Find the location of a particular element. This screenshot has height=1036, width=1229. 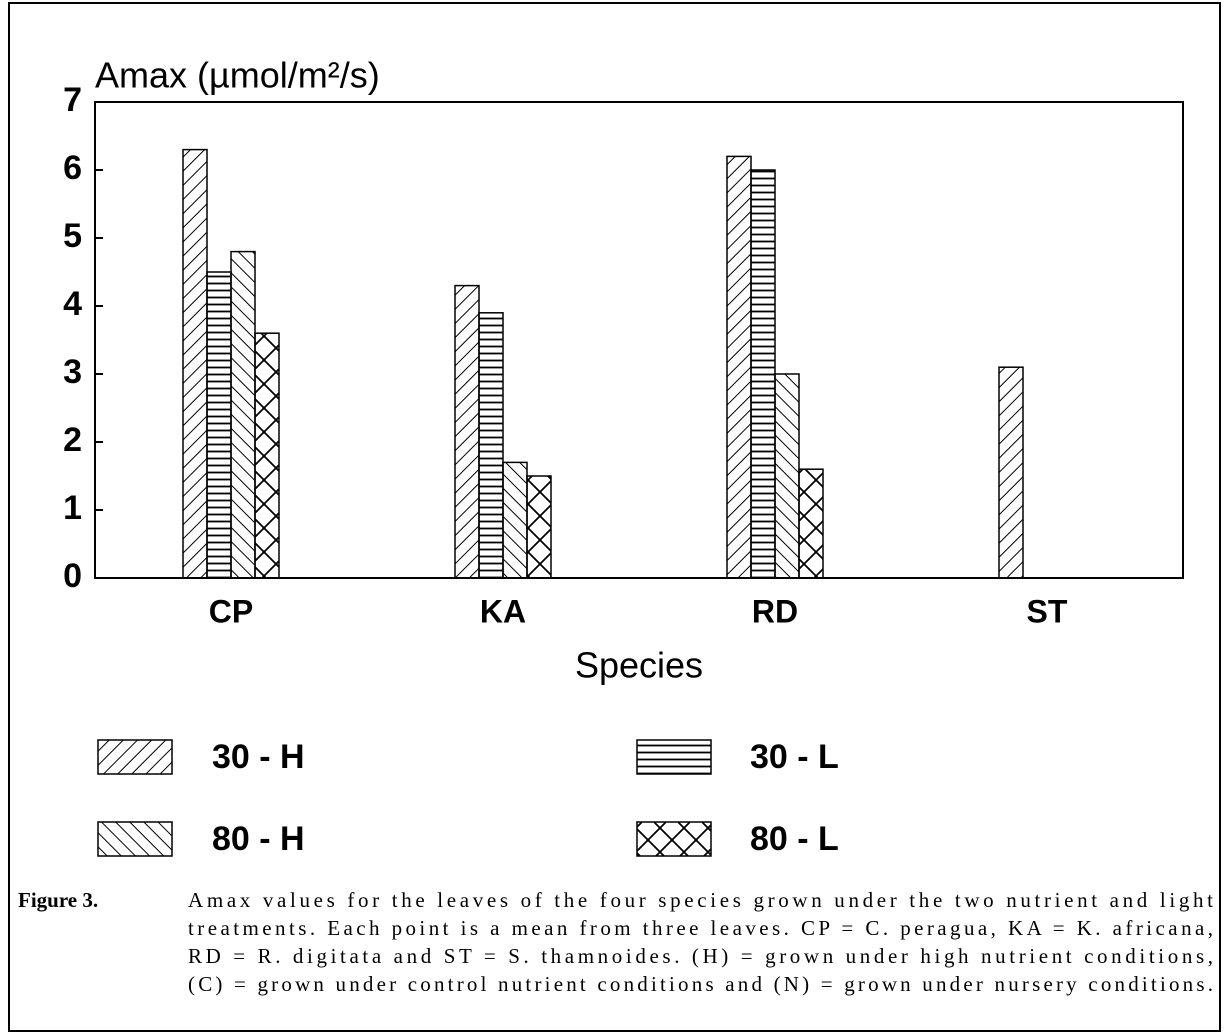

legend-label: 30 - L is located at coordinates (794, 757).